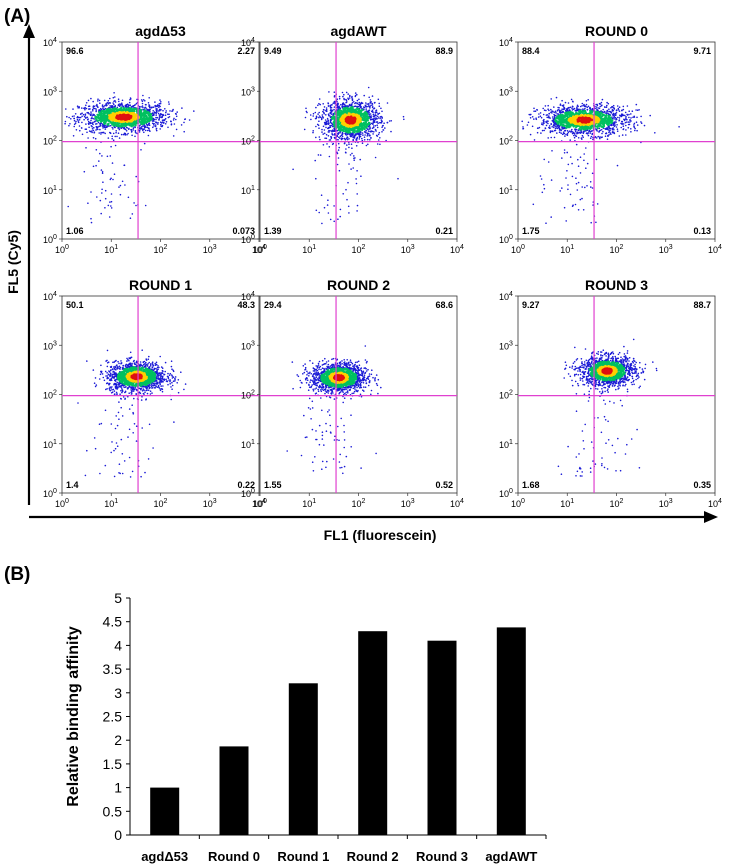 The image size is (729, 867). I want to click on tick-label: 10⁰, so click(260, 249).